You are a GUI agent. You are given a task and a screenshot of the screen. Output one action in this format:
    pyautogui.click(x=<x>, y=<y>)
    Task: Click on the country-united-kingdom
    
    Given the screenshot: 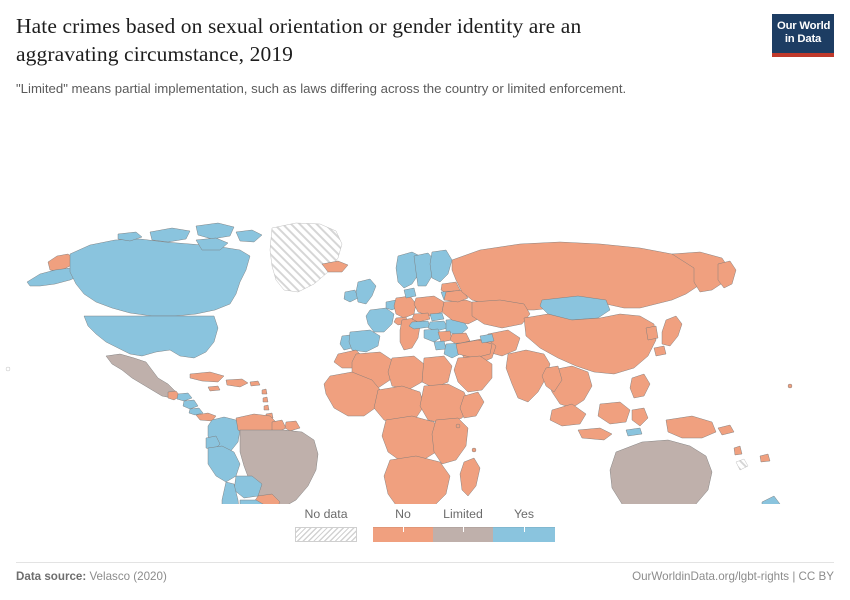 What is the action you would take?
    pyautogui.click(x=366, y=291)
    